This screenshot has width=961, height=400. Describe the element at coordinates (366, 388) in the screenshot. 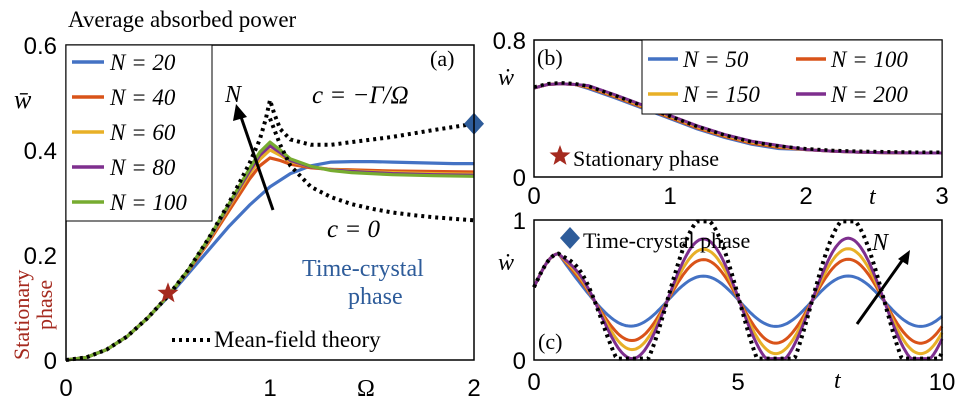

I see `panel-a-xlabel: Ω` at that location.